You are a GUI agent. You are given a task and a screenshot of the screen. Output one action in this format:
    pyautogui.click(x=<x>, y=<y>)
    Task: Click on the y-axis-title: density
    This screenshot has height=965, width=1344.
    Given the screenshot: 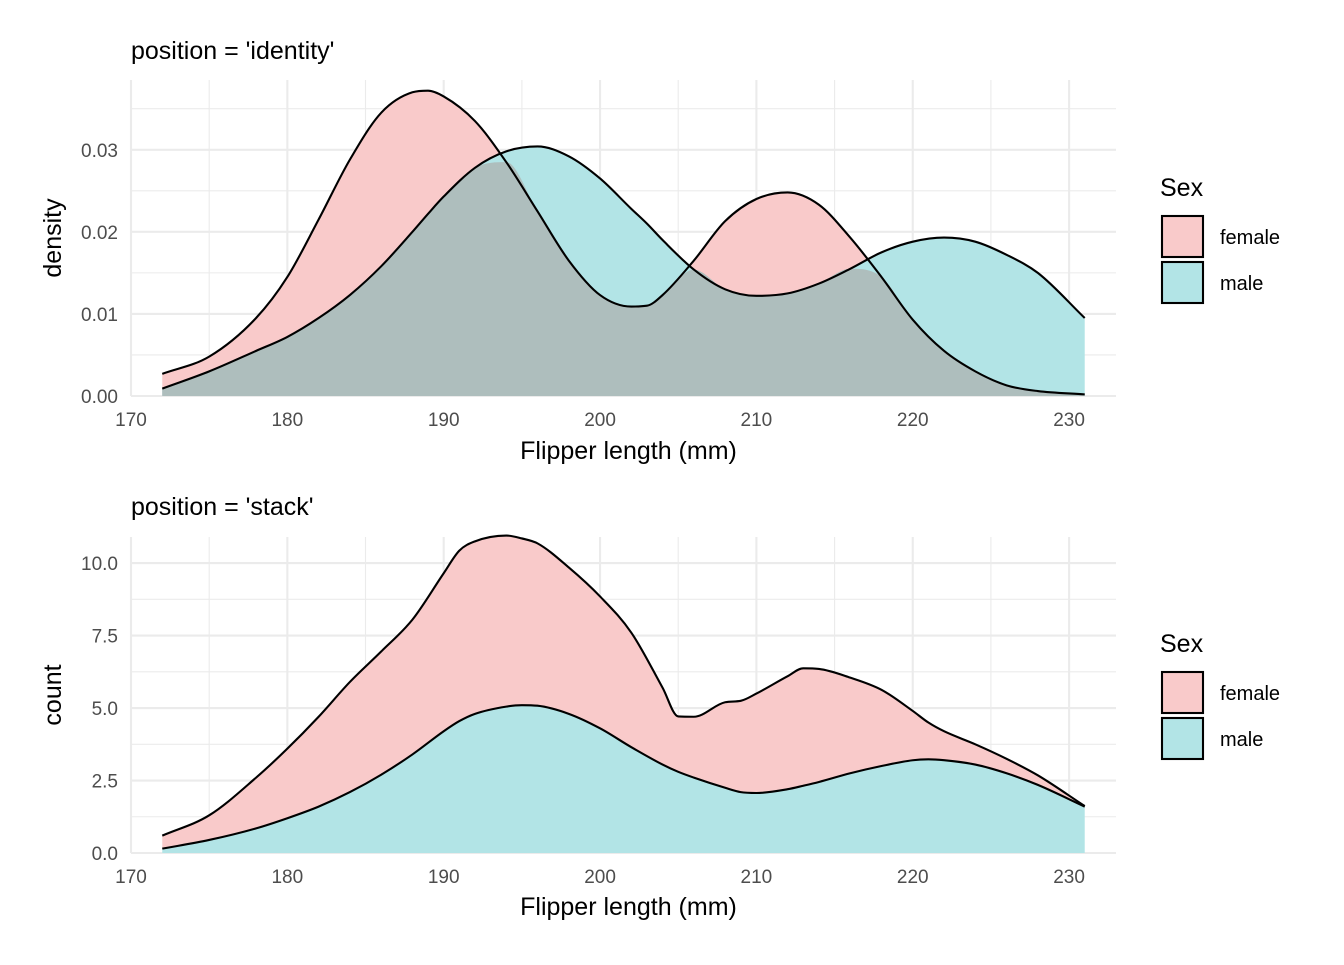 What is the action you would take?
    pyautogui.click(x=53, y=238)
    